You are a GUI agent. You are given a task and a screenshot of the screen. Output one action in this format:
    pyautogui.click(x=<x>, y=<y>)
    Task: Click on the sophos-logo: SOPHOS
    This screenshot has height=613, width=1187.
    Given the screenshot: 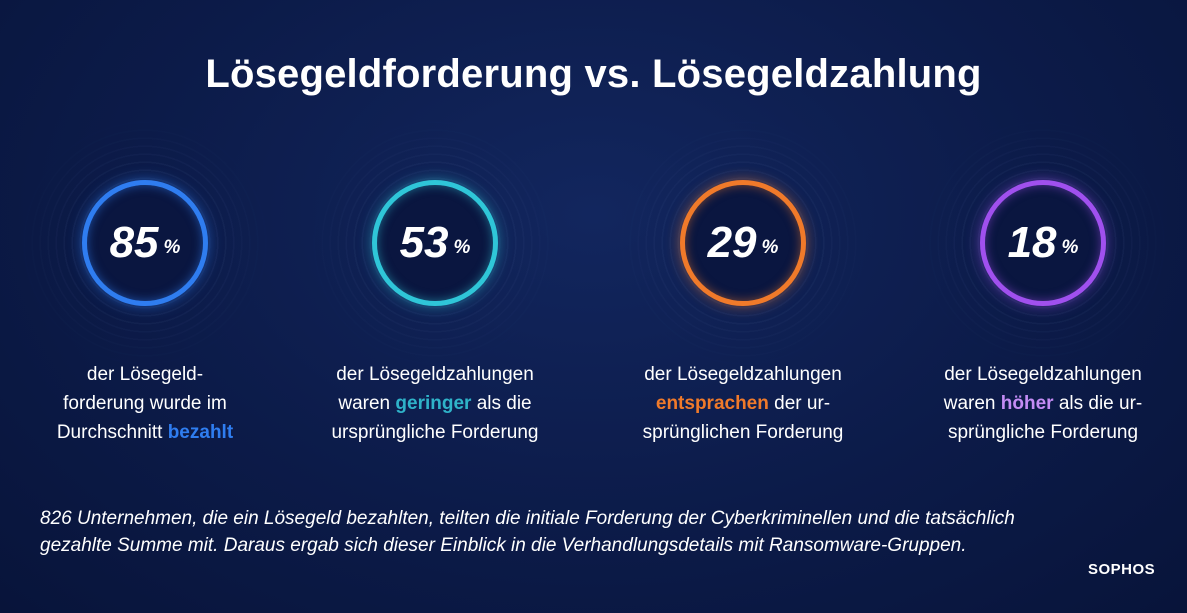 What is the action you would take?
    pyautogui.click(x=1122, y=569)
    